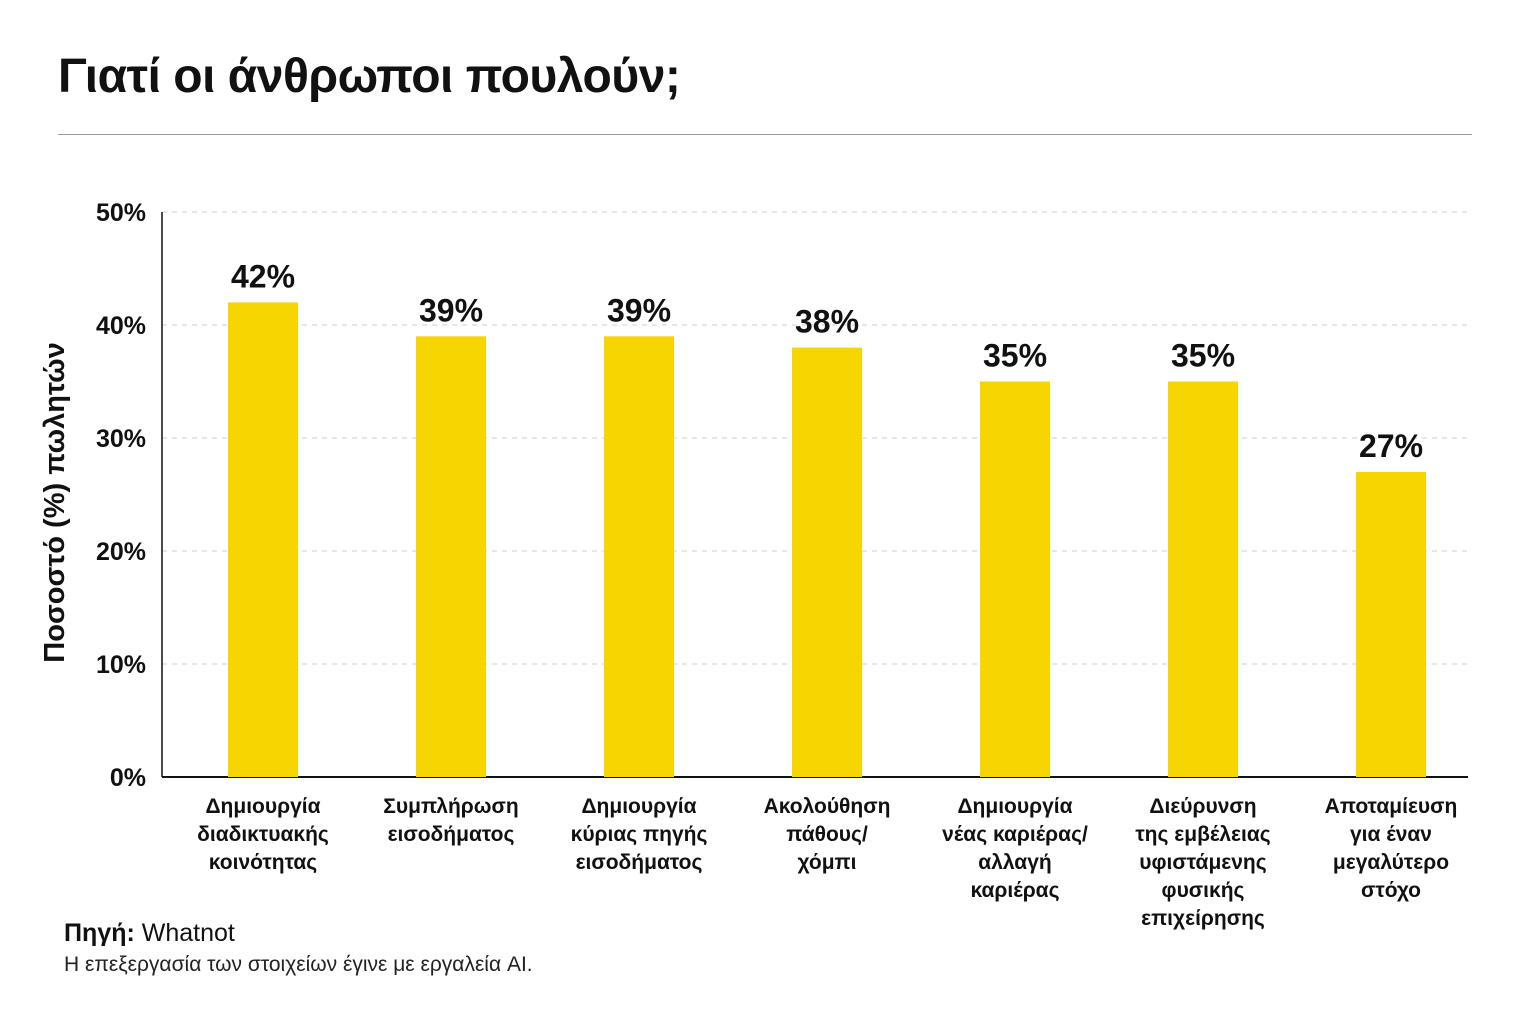 This screenshot has width=1536, height=1024. What do you see at coordinates (827, 834) in the screenshot?
I see `category-label: Ακολούθηση πάθους/χόμπι` at bounding box center [827, 834].